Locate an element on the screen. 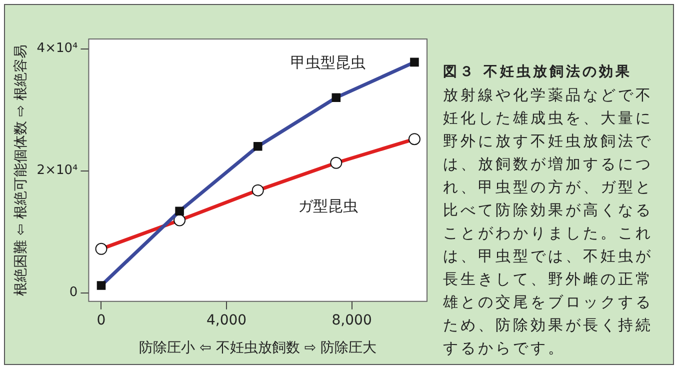 The width and height of the screenshot is (680, 371). text: 図３ 不妊虫放飼法の効果 is located at coordinates (538, 72).